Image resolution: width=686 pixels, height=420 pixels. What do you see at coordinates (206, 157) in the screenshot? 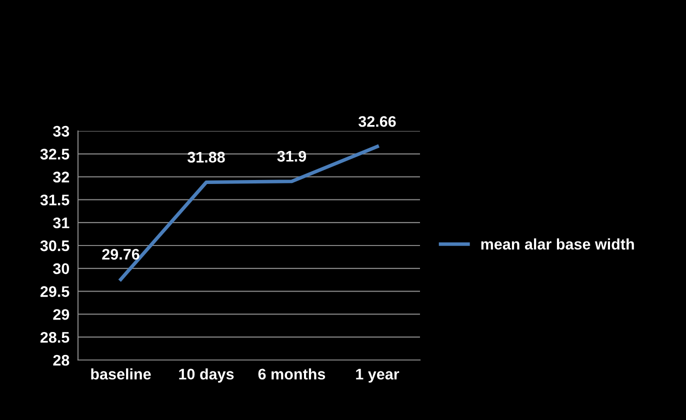
I see `data-label: 31.88` at bounding box center [206, 157].